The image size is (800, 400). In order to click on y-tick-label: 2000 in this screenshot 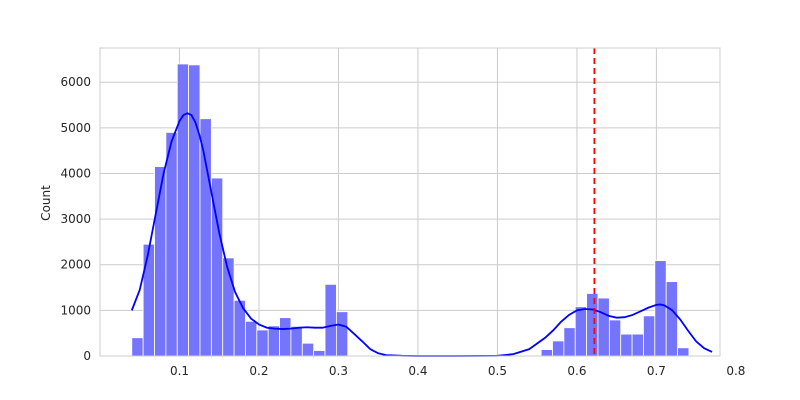, I will do `click(75, 265)`.